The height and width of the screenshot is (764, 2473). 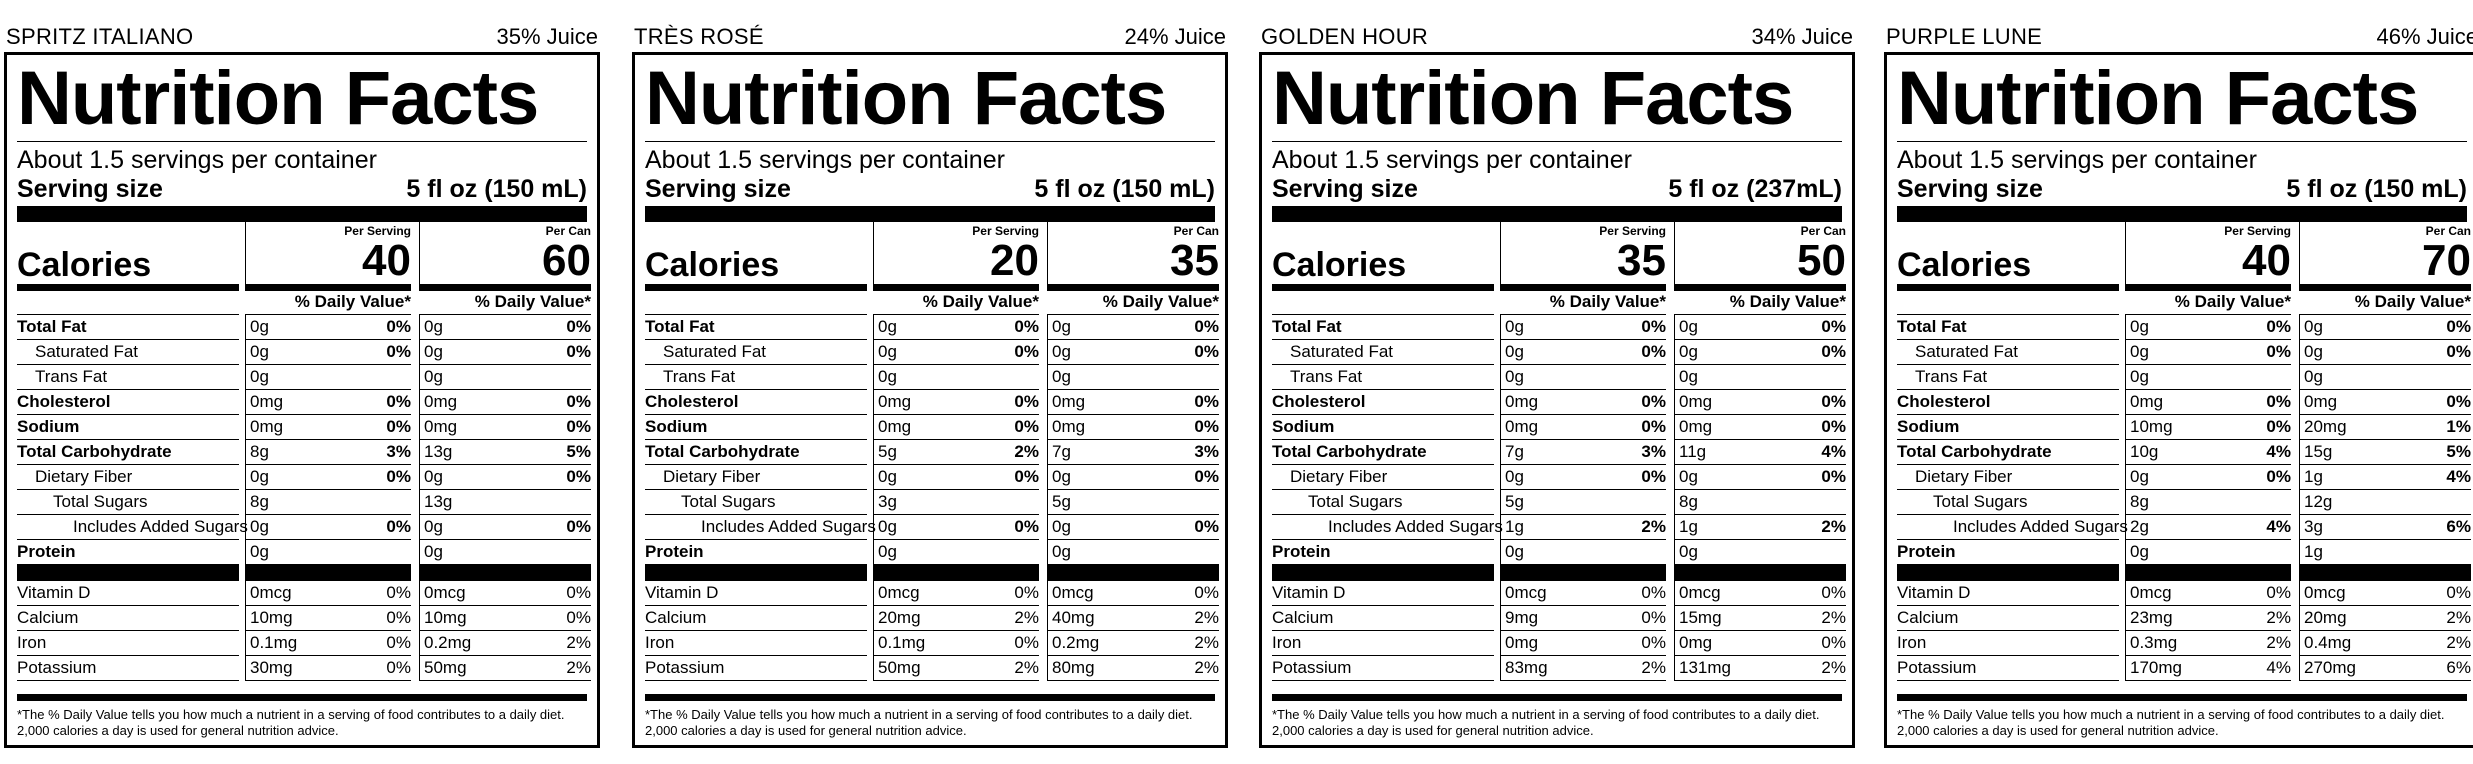 What do you see at coordinates (1583, 668) in the screenshot?
I see `serving-value-cell: 83mg 2%` at bounding box center [1583, 668].